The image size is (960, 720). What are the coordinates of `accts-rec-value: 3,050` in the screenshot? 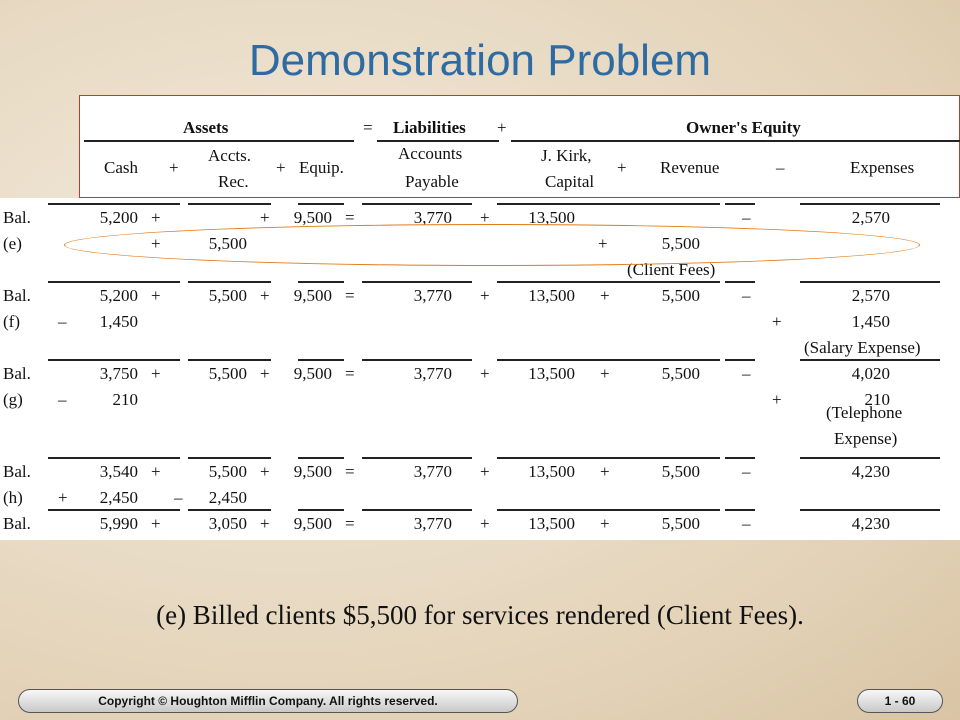 It's located at (227, 523).